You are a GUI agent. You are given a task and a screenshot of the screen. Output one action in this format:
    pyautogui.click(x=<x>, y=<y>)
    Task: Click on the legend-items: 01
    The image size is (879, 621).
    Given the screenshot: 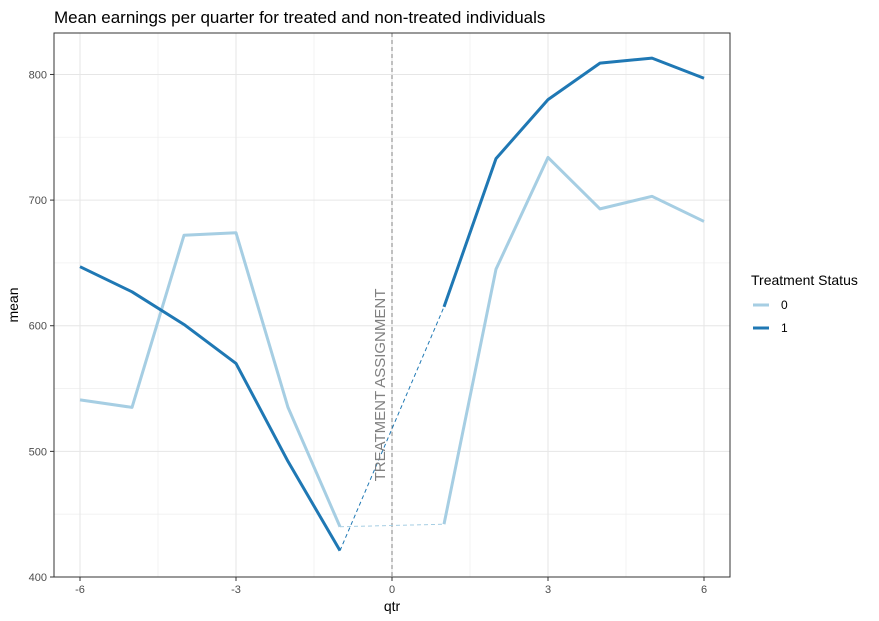 What is the action you would take?
    pyautogui.click(x=770, y=316)
    